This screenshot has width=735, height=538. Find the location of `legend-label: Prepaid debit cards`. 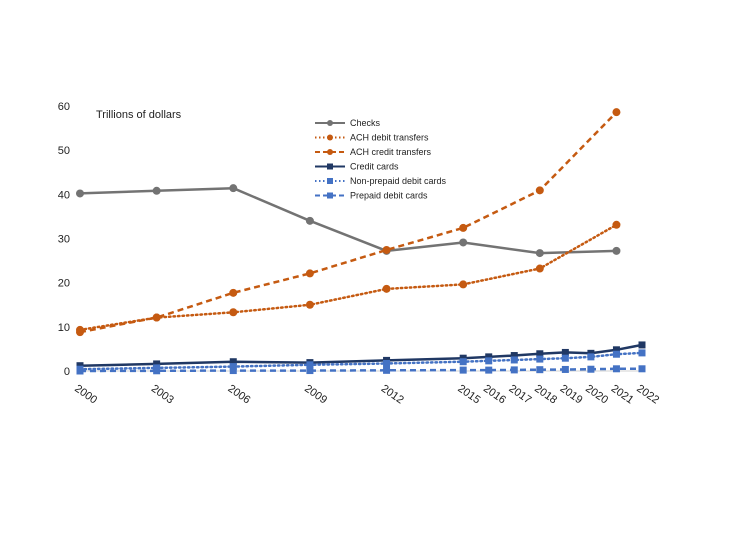

legend-label: Prepaid debit cards is located at coordinates (389, 196).